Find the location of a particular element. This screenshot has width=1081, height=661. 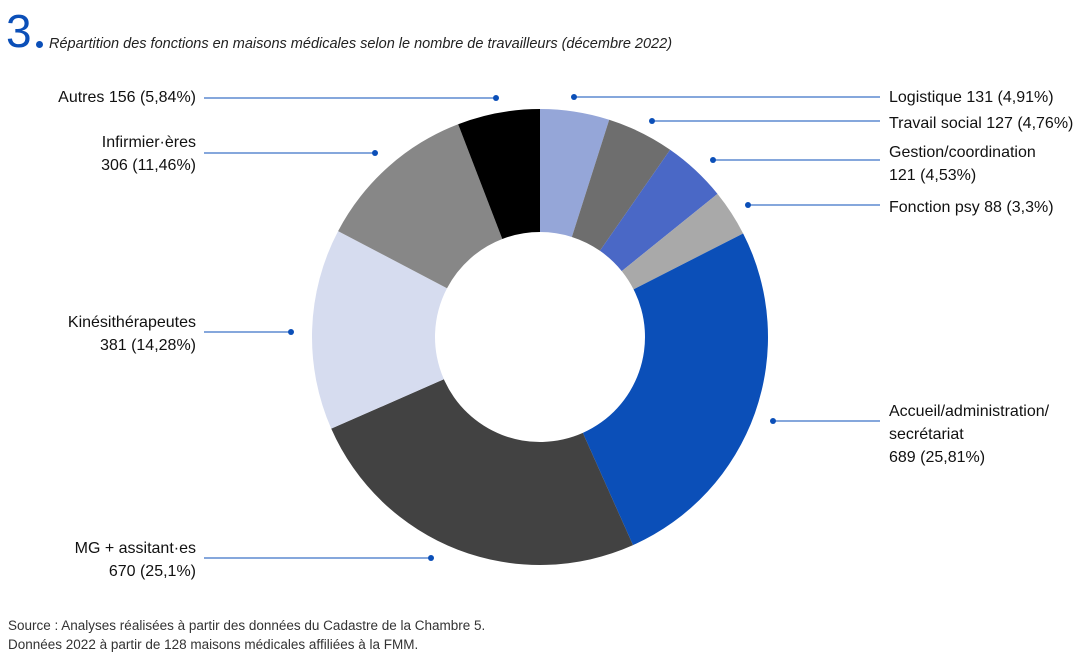

slice-autres is located at coordinates (499, 174).